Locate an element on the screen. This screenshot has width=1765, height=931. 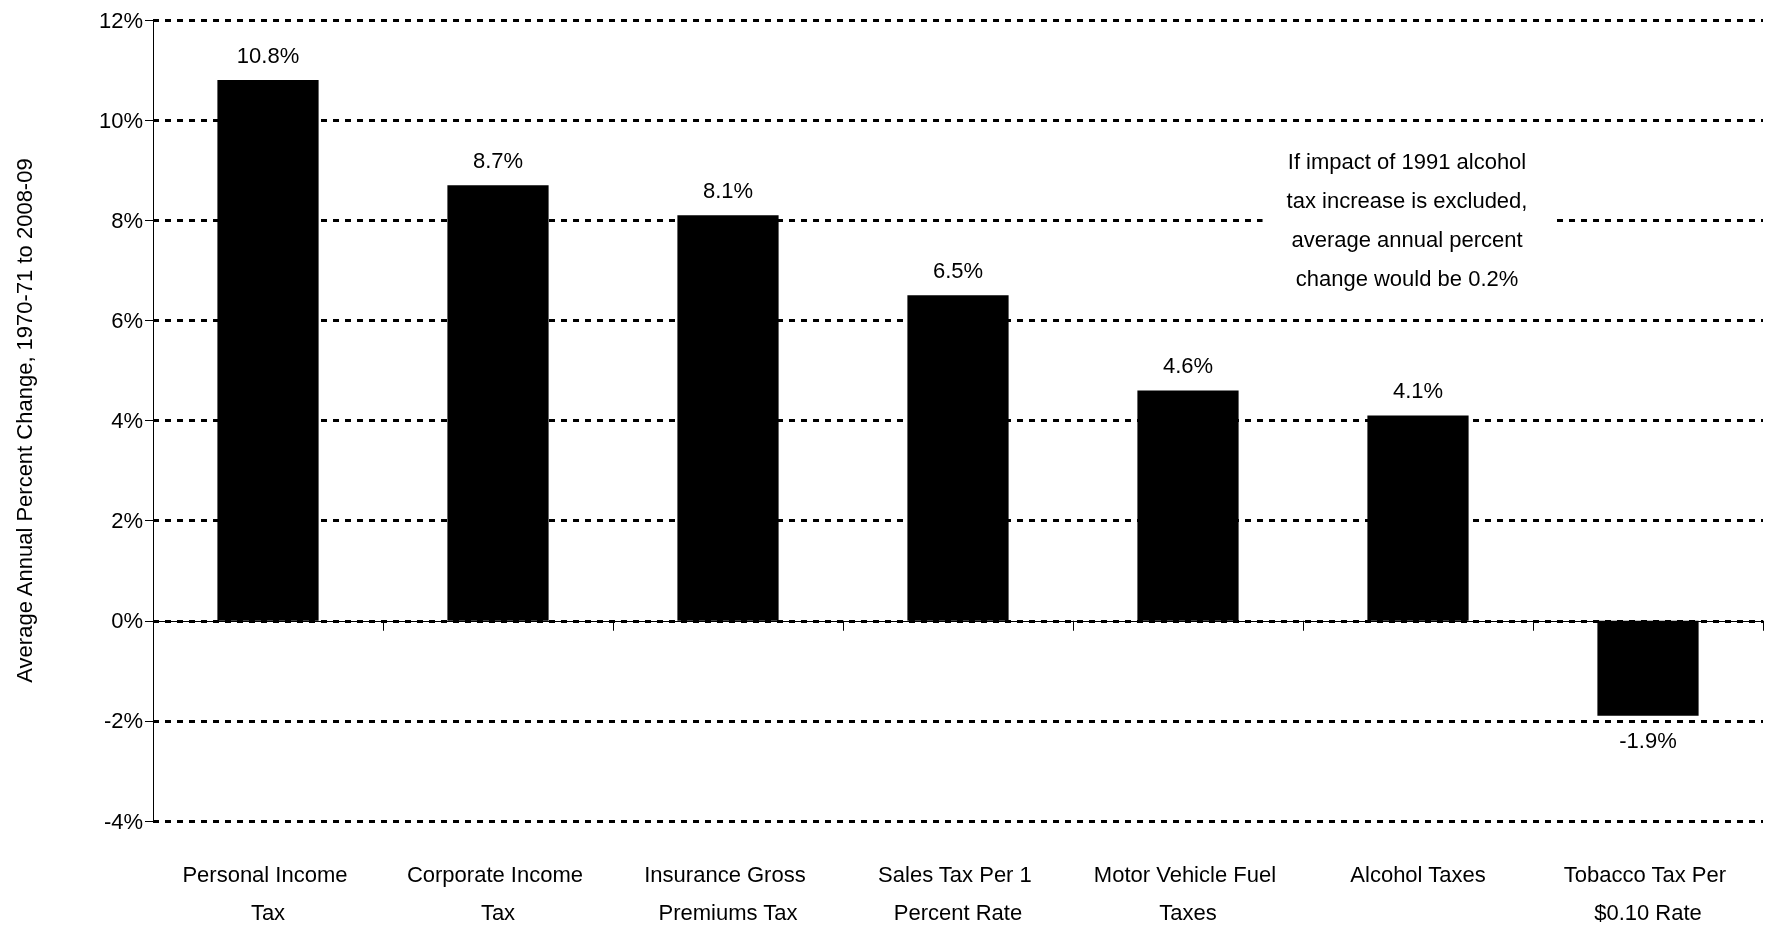
x-tick-label: Corporate Income Tax is located at coordinates (498, 893).